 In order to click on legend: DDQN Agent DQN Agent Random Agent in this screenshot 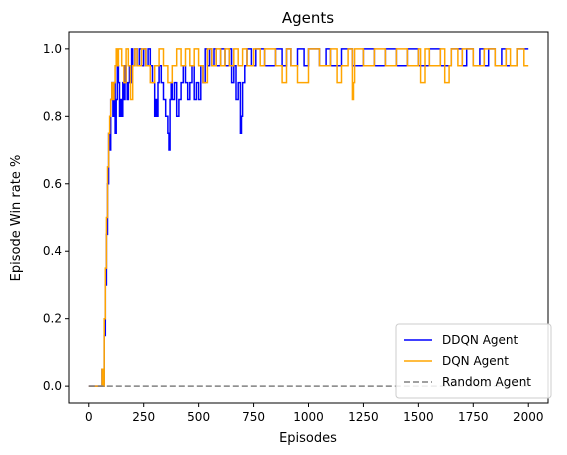, I will do `click(473, 361)`.